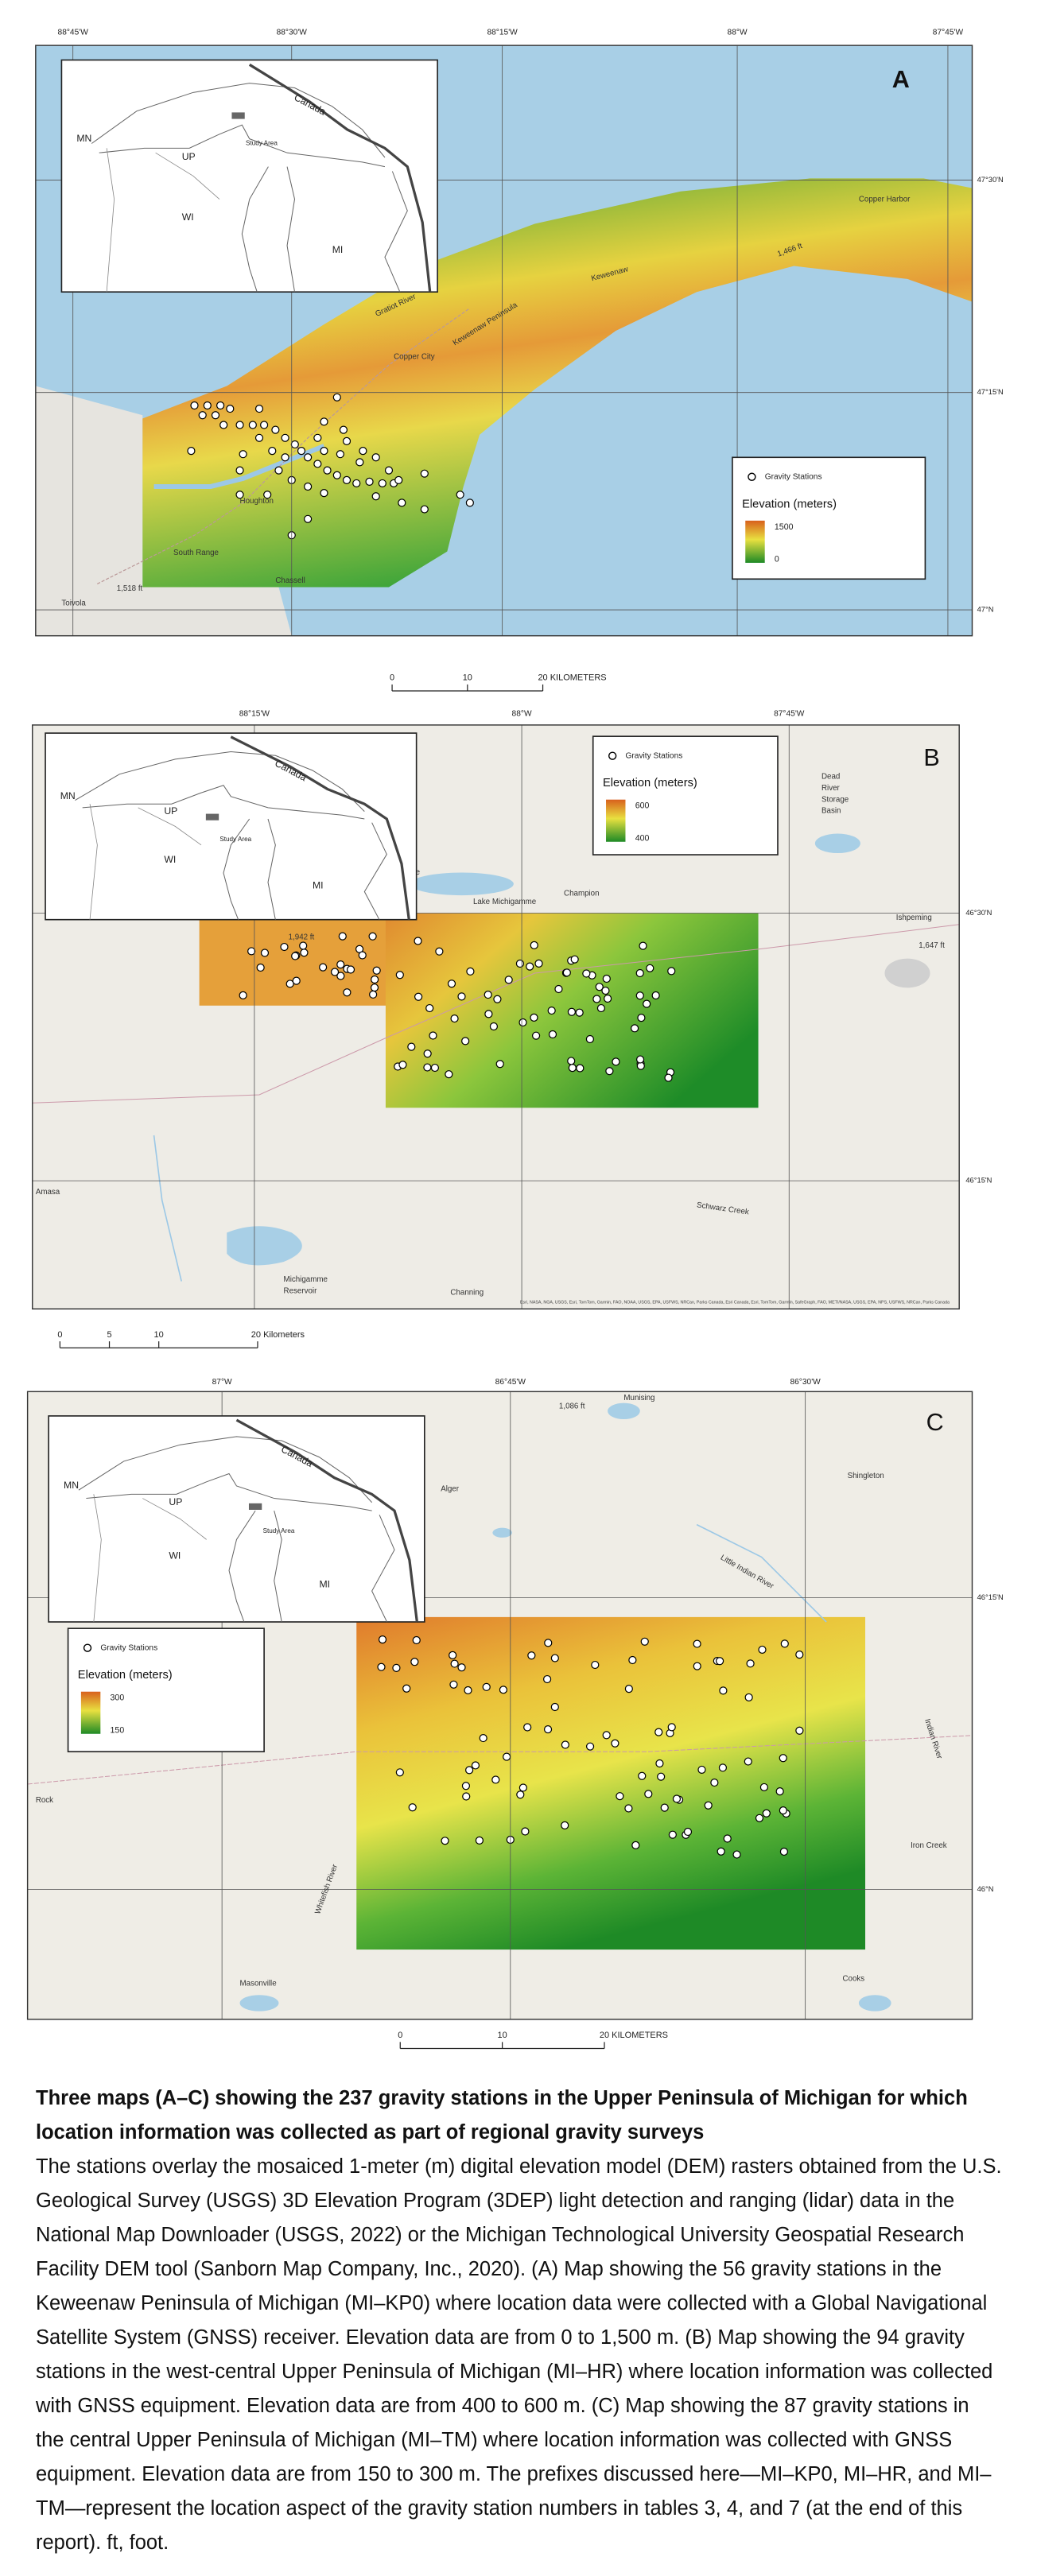 This screenshot has width=1037, height=2576. I want to click on latitude-label: 46°15'N, so click(979, 1181).